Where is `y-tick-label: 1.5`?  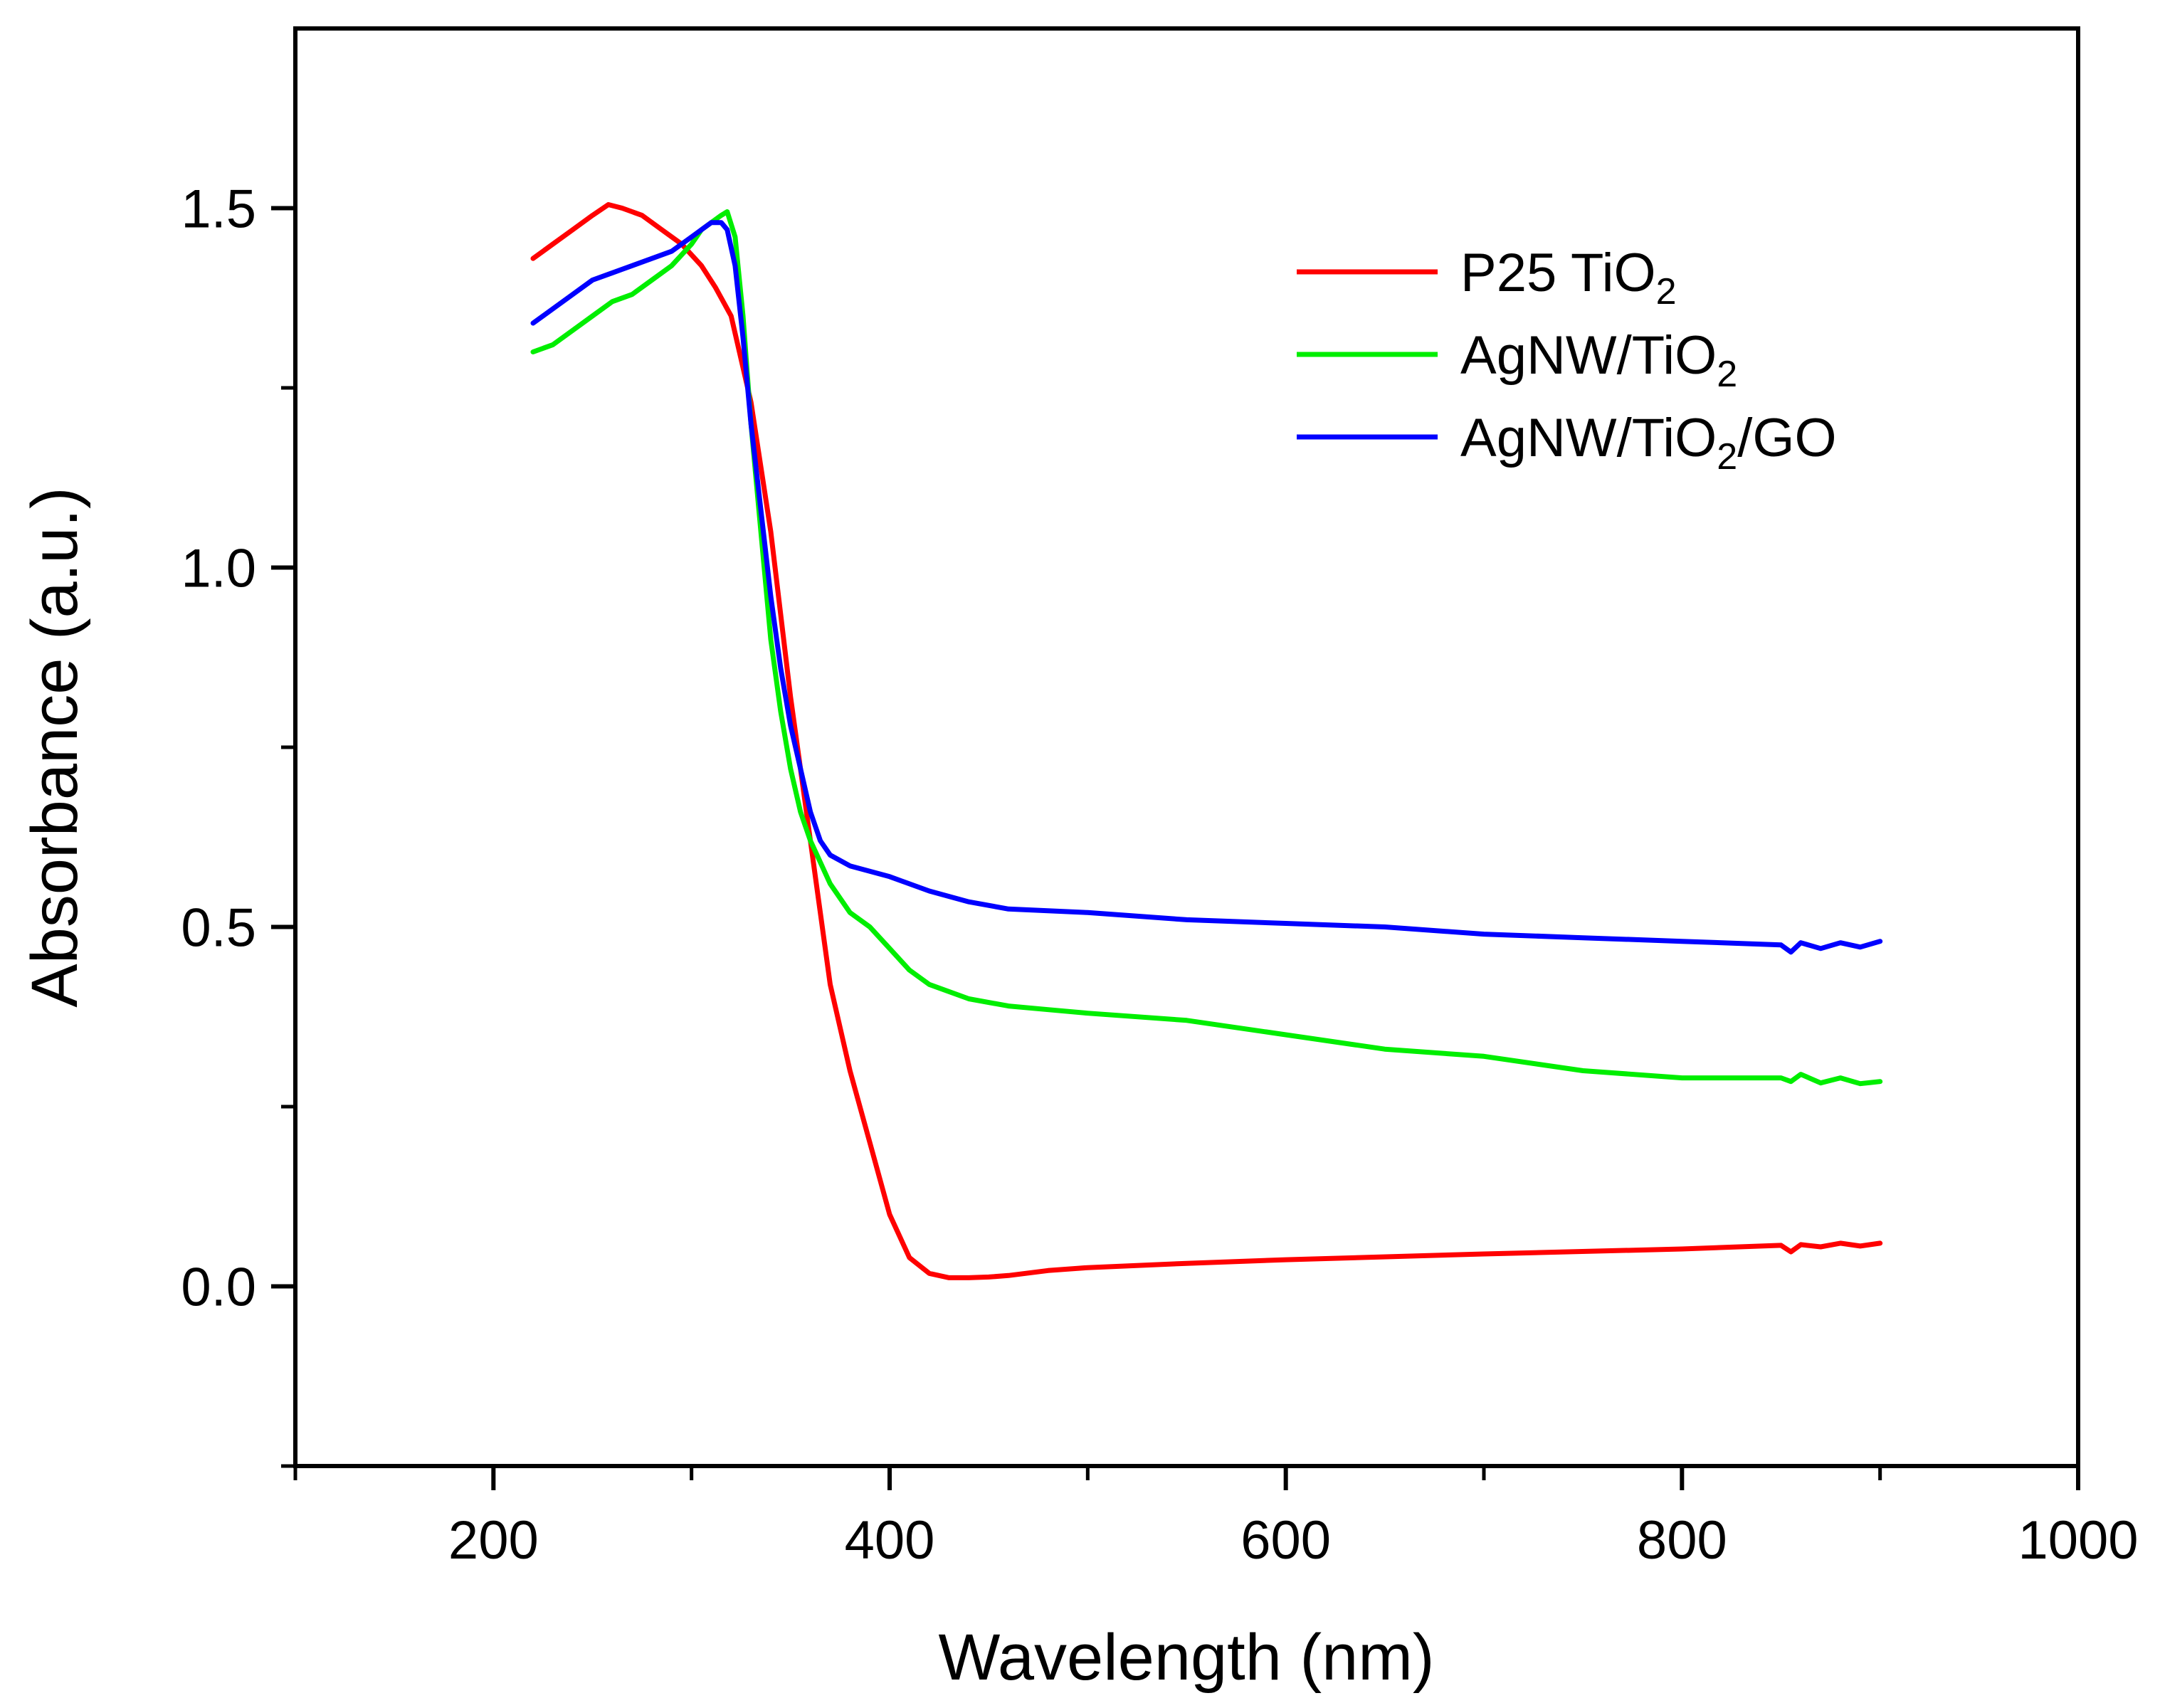 y-tick-label: 1.5 is located at coordinates (218, 210).